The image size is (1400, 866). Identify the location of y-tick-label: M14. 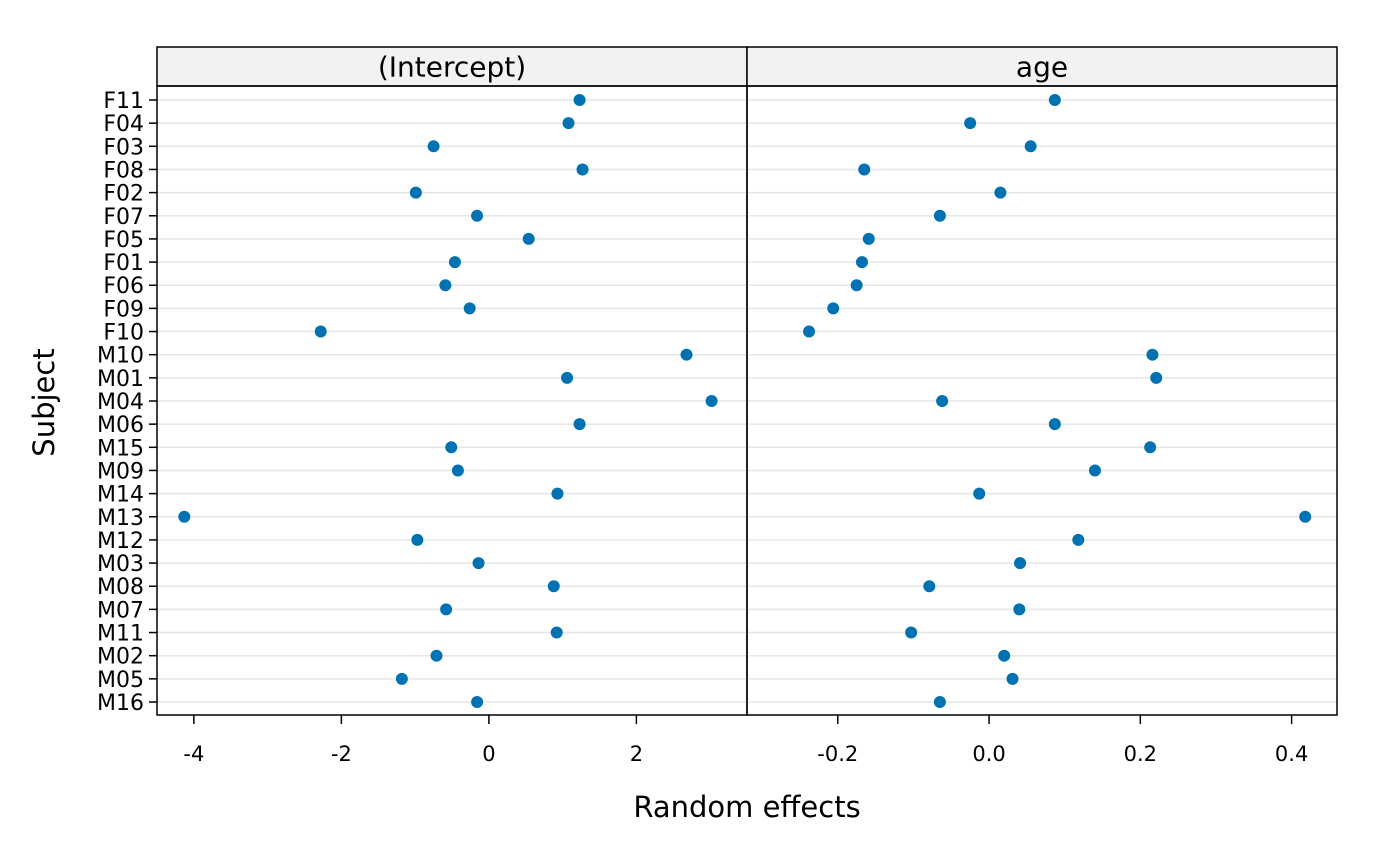
(120, 495).